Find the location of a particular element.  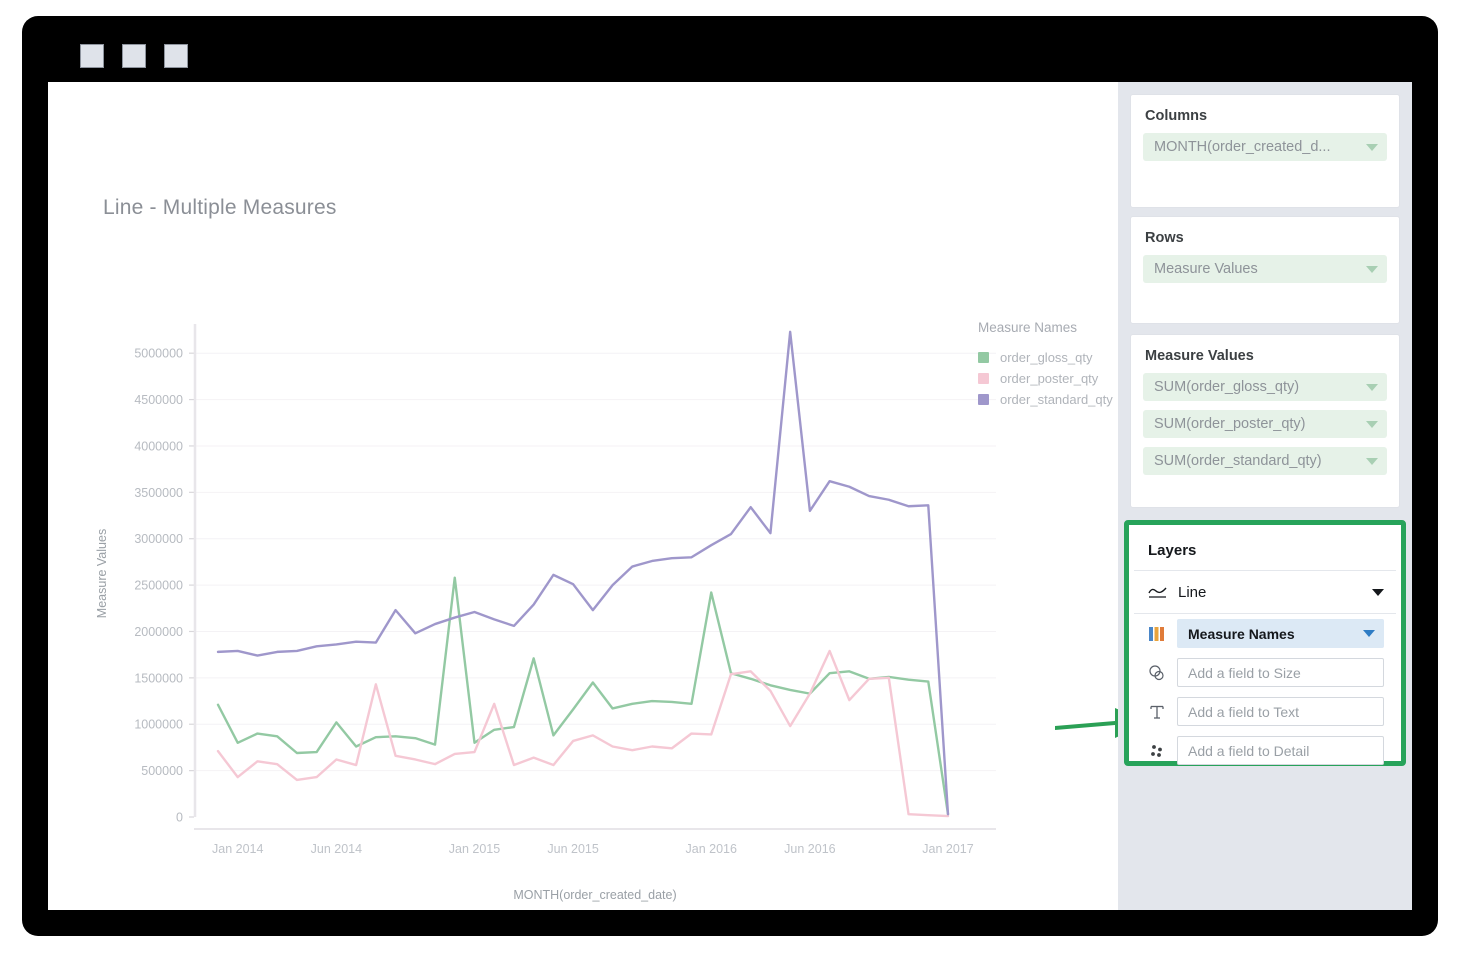

legend-item-order_gloss_qty: order_gloss_qty is located at coordinates (1045, 357).